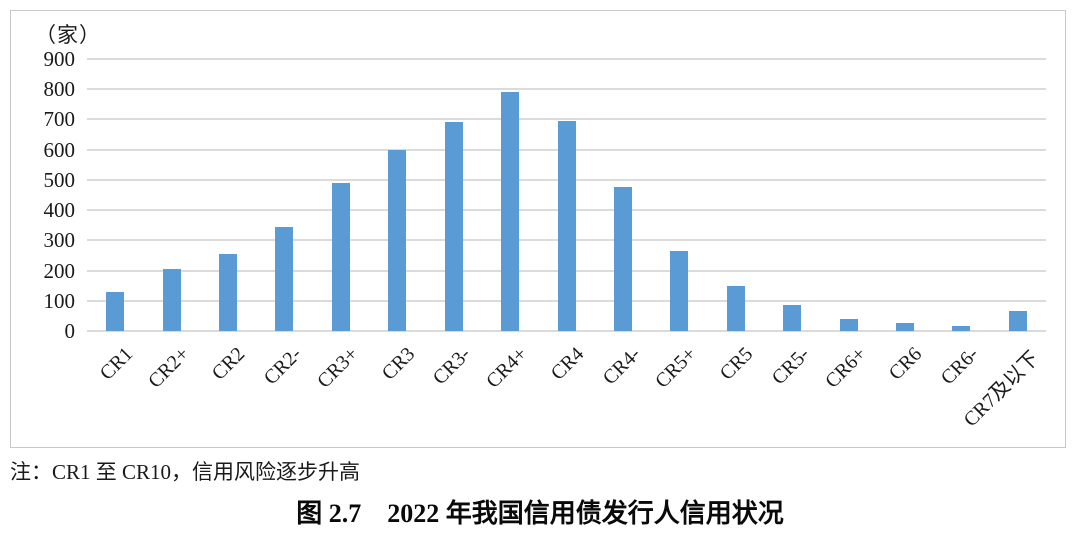  What do you see at coordinates (398, 364) in the screenshot?
I see `x-tick-label: CR3` at bounding box center [398, 364].